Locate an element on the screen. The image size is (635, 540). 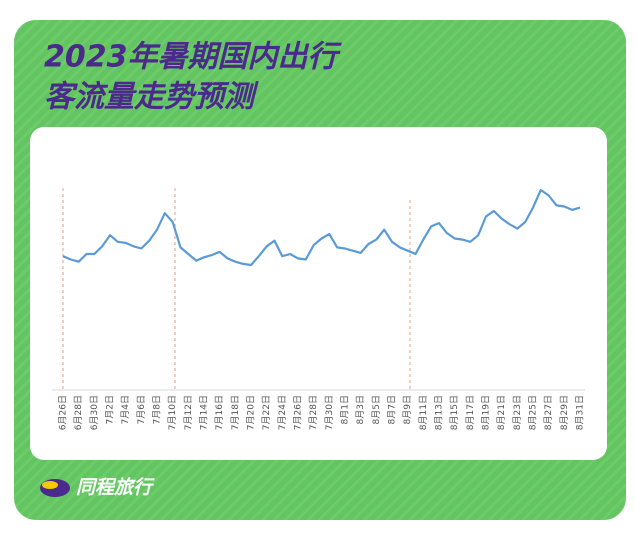
x-tick-label: 8月15日 is located at coordinates (454, 412).